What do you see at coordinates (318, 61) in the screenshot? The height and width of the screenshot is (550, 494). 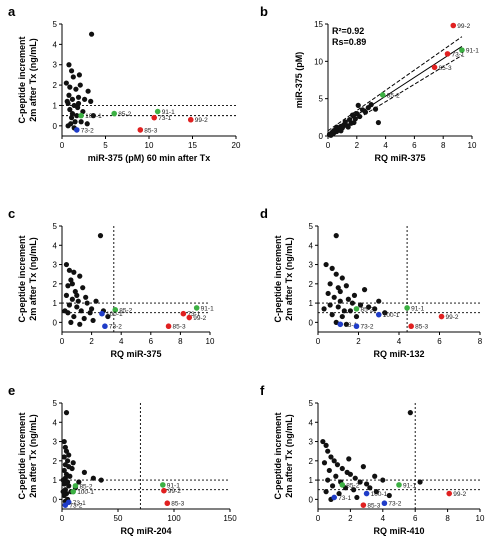 I see `y-tick-label: 10` at bounding box center [318, 61].